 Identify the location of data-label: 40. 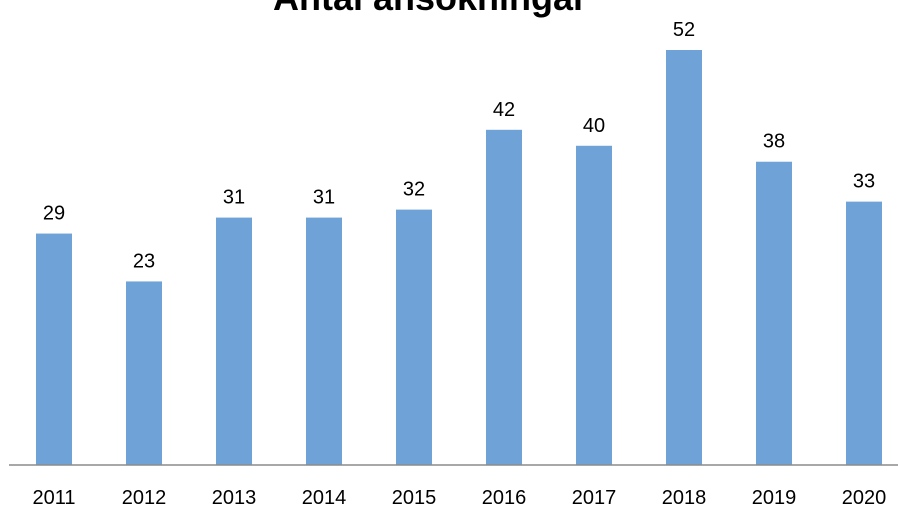
(594, 126).